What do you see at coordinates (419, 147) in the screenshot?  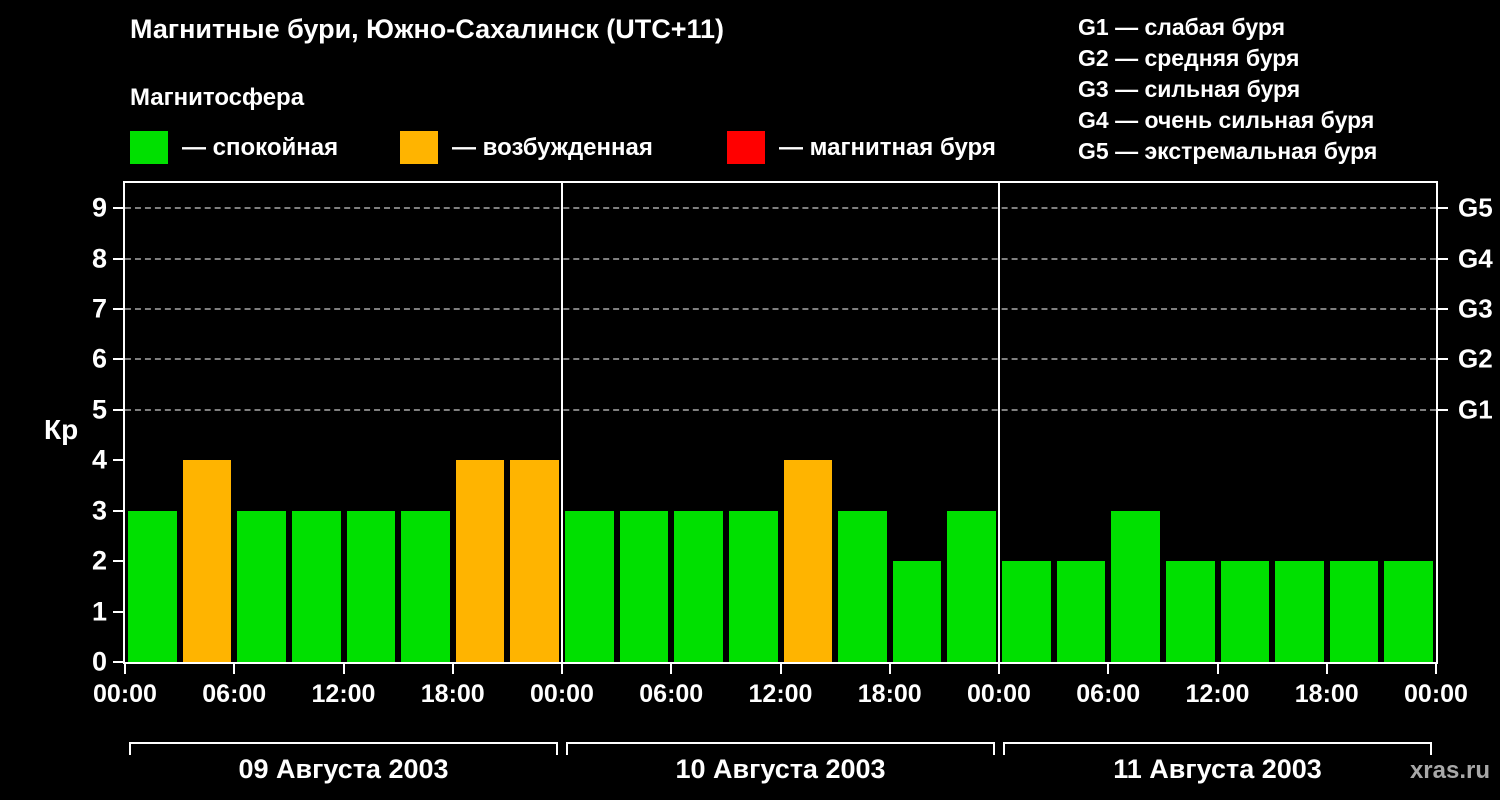 I see `excited-color-swatch` at bounding box center [419, 147].